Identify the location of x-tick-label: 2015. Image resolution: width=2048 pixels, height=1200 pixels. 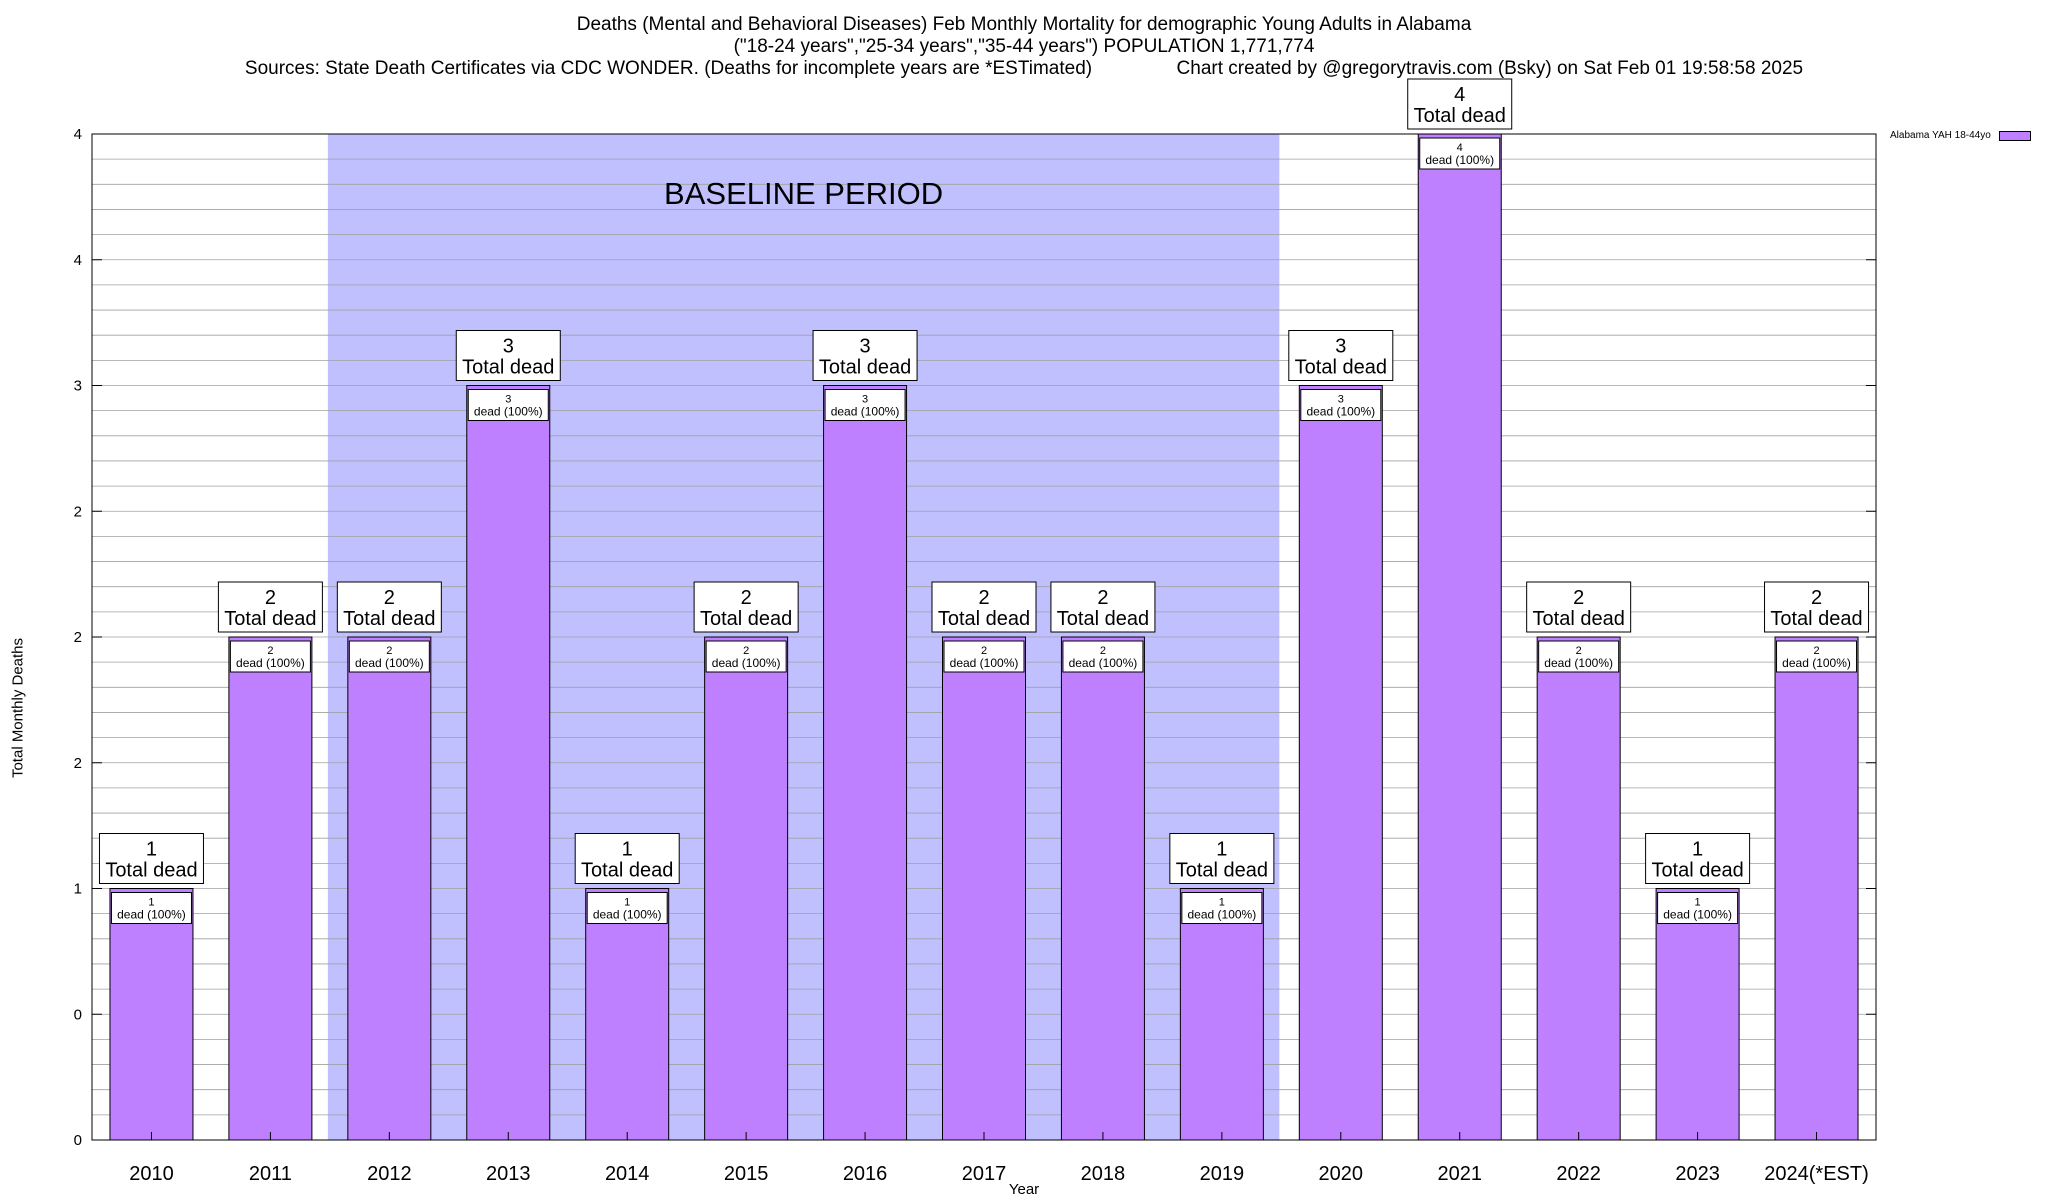
(746, 1174).